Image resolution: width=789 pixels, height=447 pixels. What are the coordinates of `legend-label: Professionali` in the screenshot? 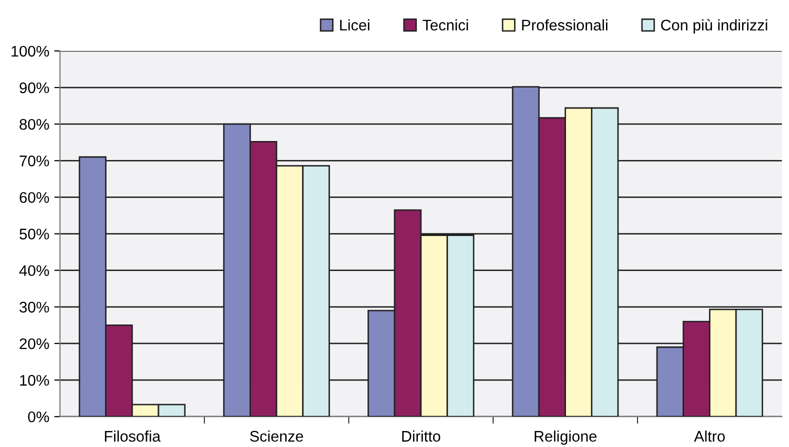 It's located at (565, 25).